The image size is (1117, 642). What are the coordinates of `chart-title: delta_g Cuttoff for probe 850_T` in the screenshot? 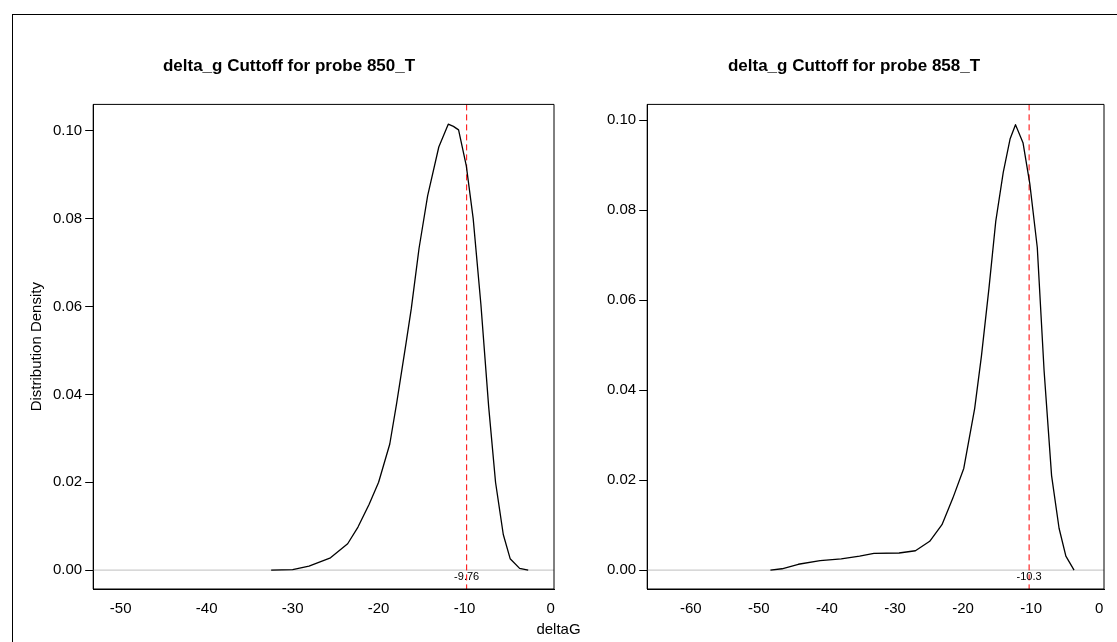 It's located at (289, 65).